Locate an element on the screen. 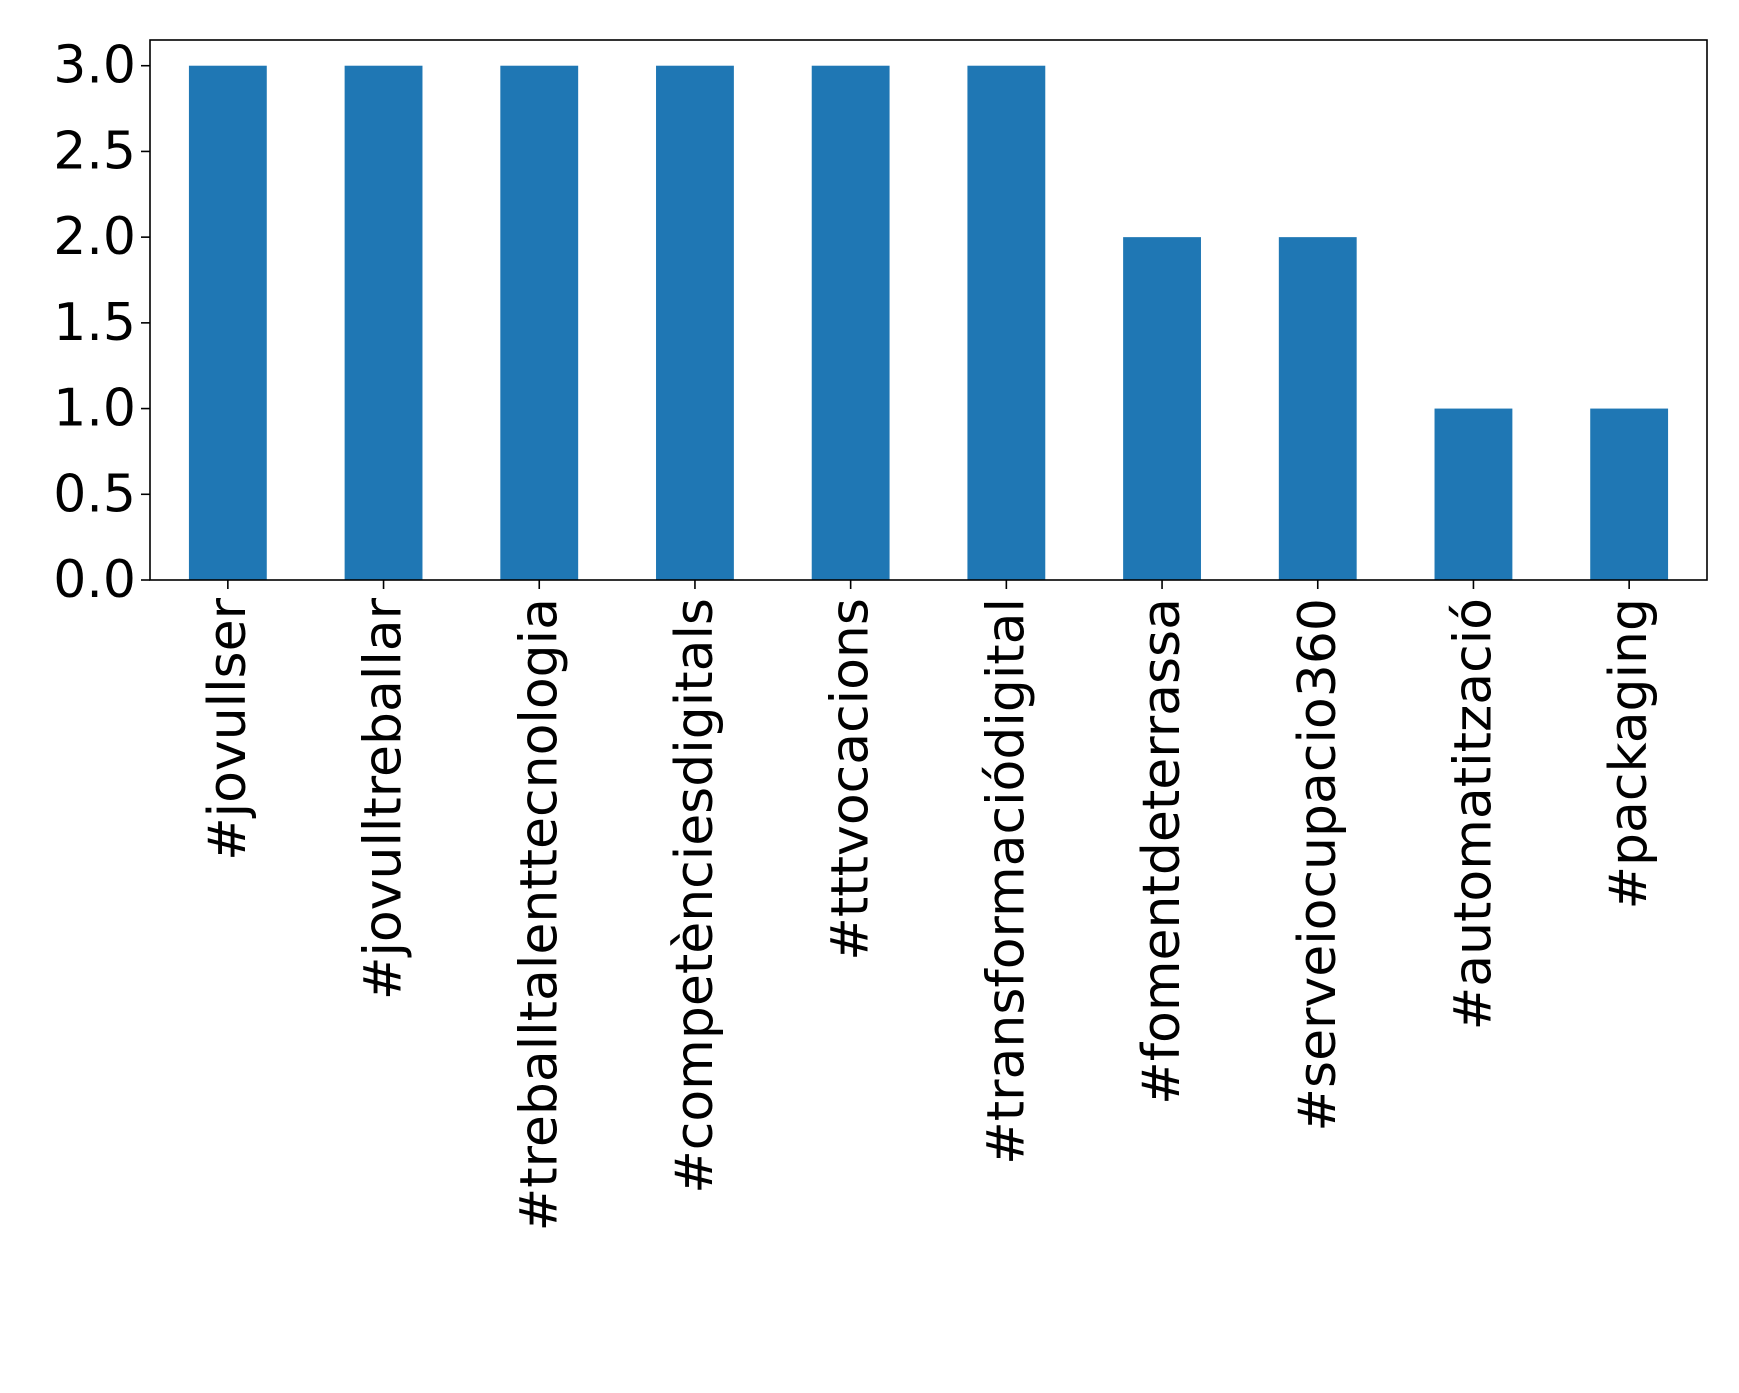 This screenshot has width=1739, height=1393. x-tick-label: #treballtalenttecnologia is located at coordinates (539, 914).